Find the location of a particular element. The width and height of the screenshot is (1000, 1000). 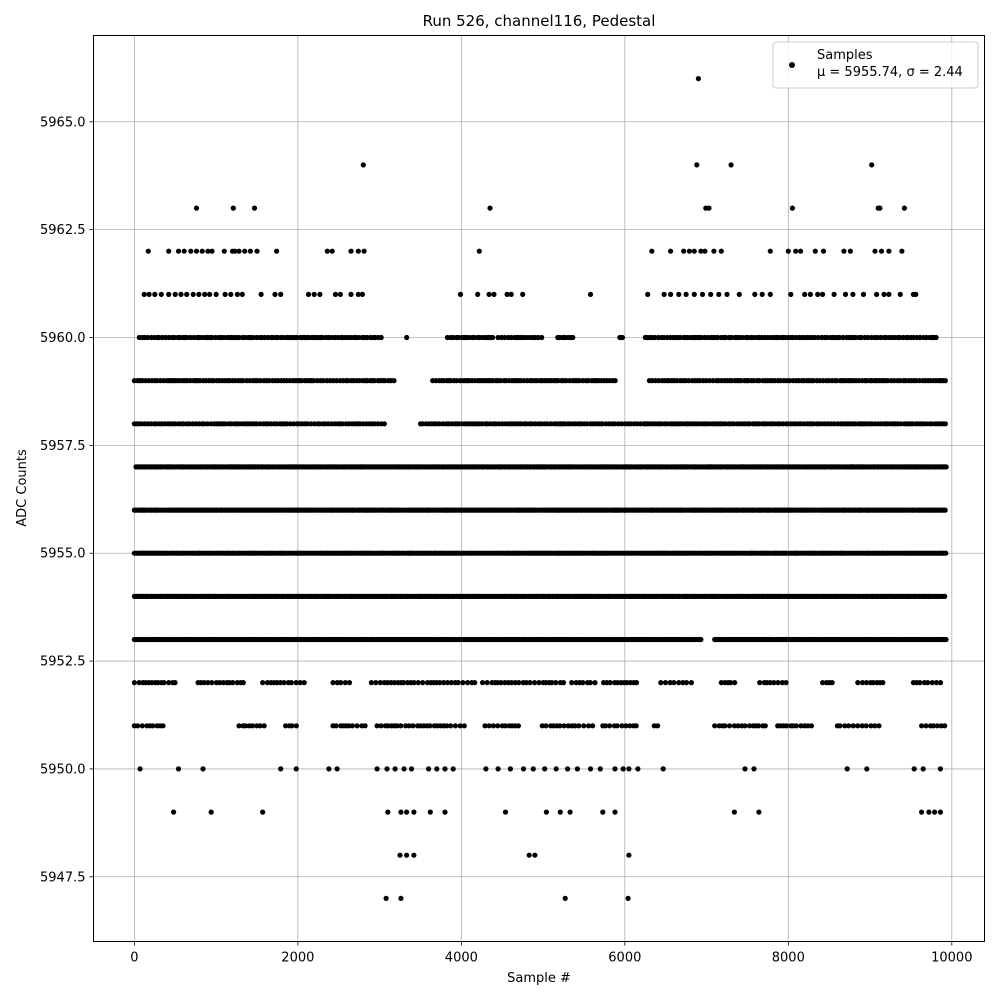

legend: Samples μ = 5955.74, σ = 2.44 is located at coordinates (875, 65).